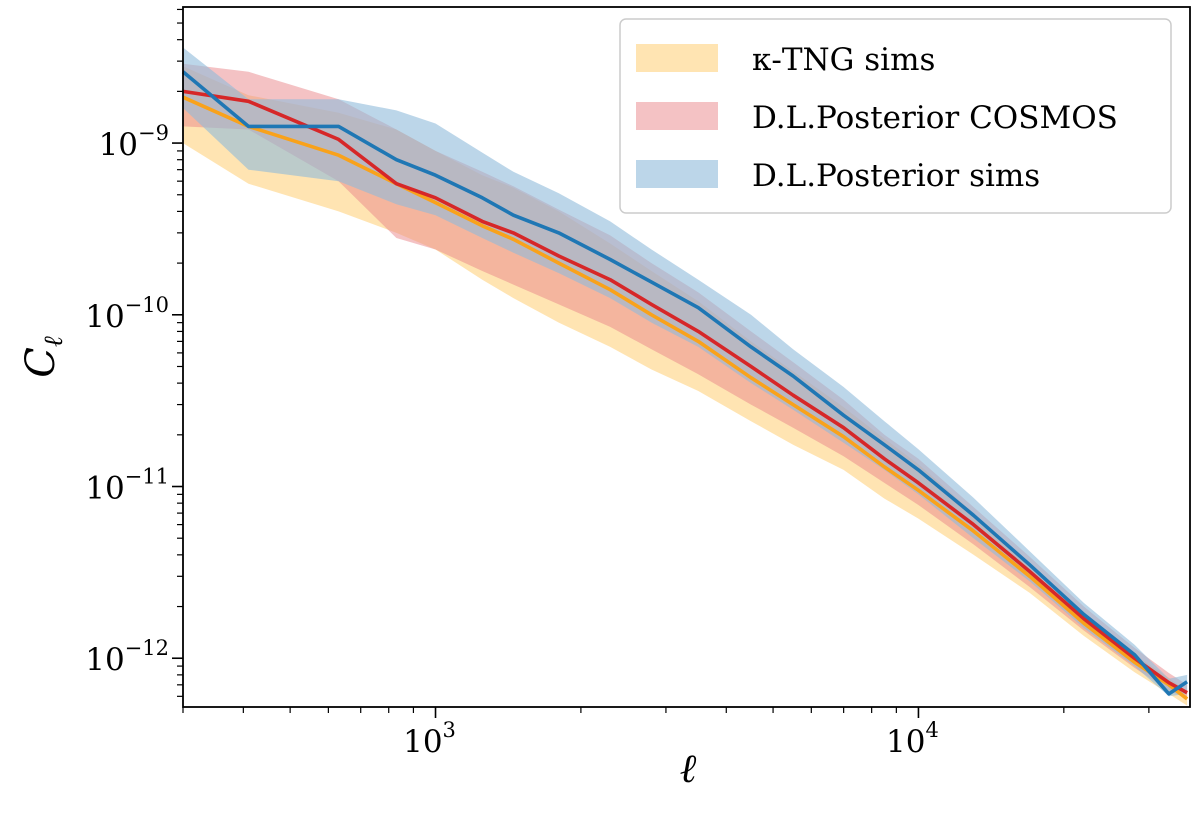 Image resolution: width=1200 pixels, height=813 pixels. Describe the element at coordinates (935, 118) in the screenshot. I see `legend-label-dl-posterior-cosmos: D.L.Posterior COSMOS` at that location.